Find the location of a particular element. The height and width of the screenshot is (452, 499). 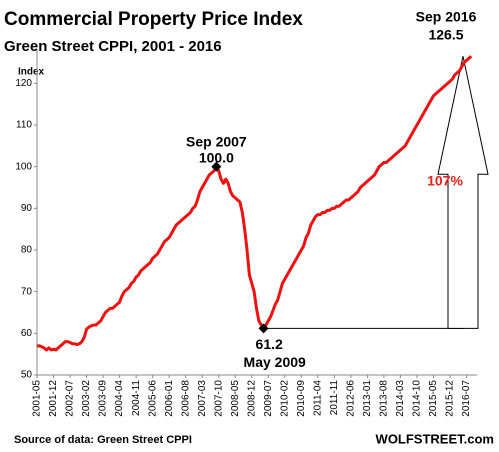

y-tick-label: 90 is located at coordinates (27, 208).